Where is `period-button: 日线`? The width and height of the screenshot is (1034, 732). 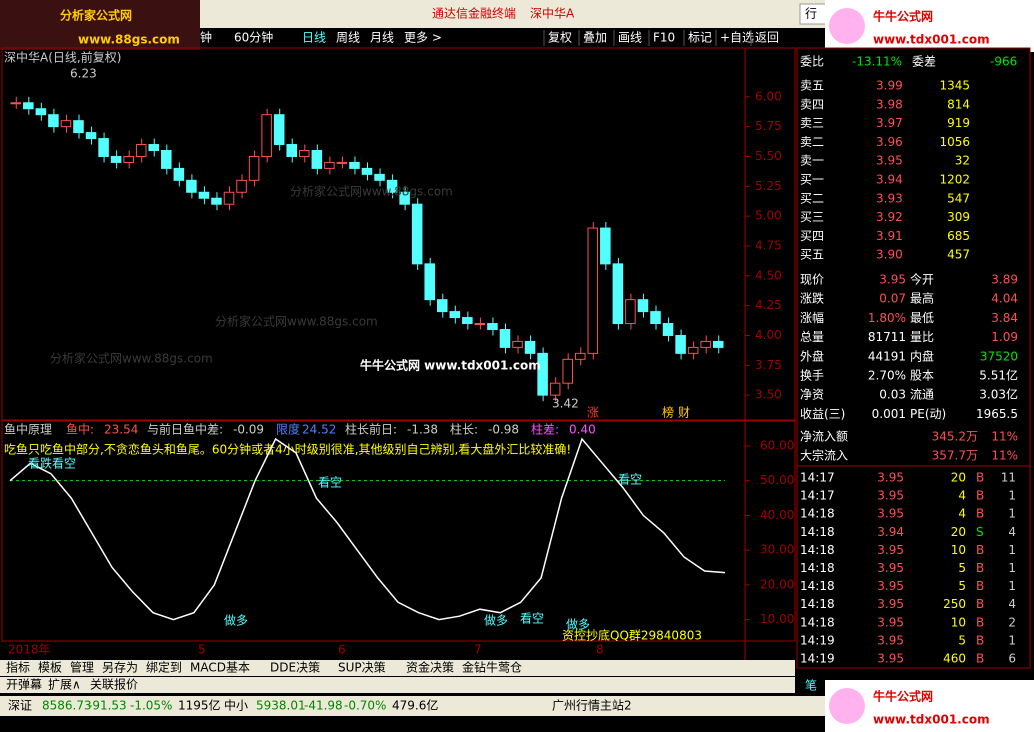
period-button: 日线 is located at coordinates (314, 38).